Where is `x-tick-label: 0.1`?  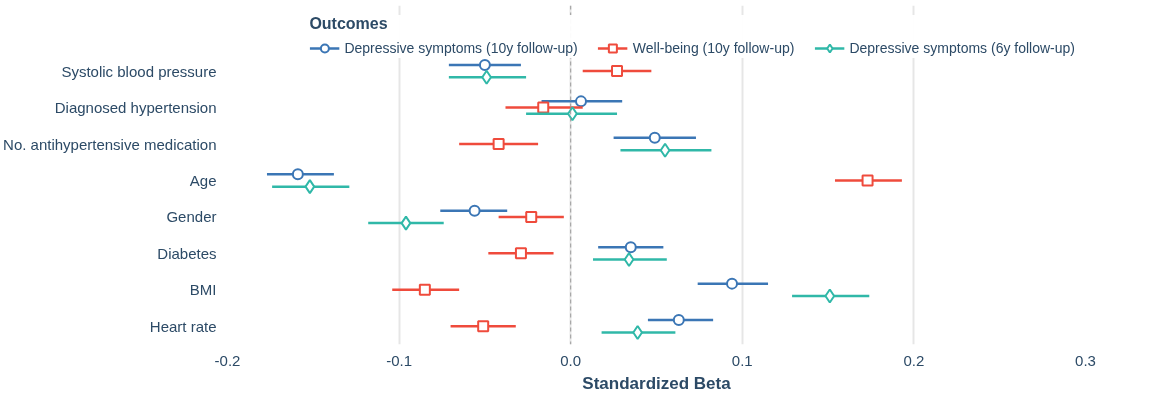
x-tick-label: 0.1 is located at coordinates (742, 360).